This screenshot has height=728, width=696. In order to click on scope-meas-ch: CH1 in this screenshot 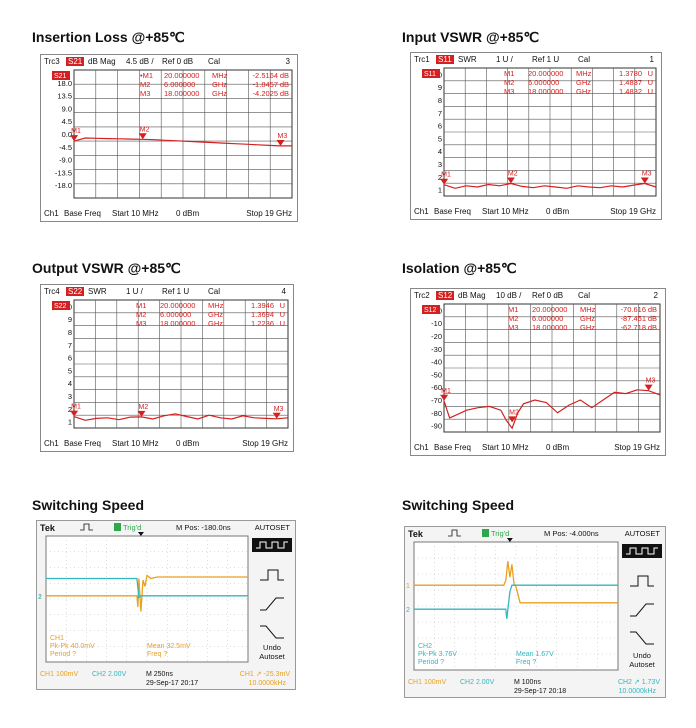, I will do `click(57, 638)`.